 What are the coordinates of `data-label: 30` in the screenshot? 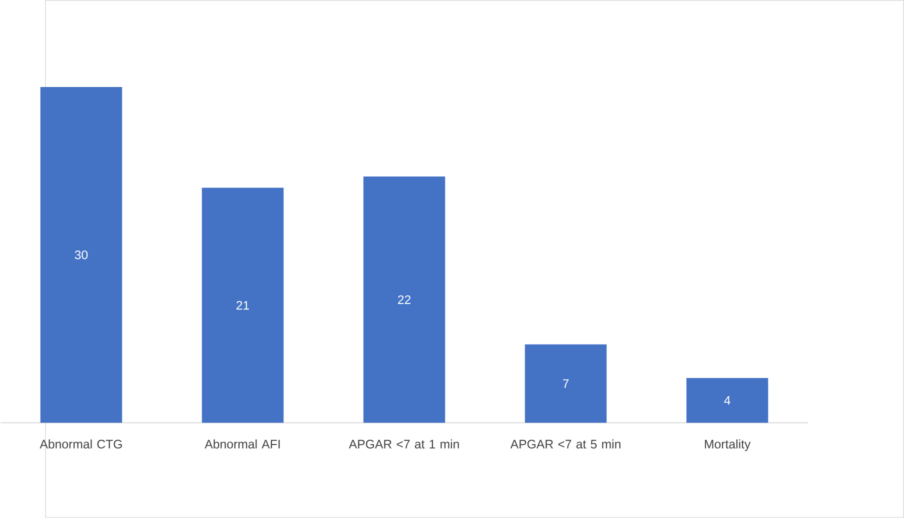 It's located at (81, 255).